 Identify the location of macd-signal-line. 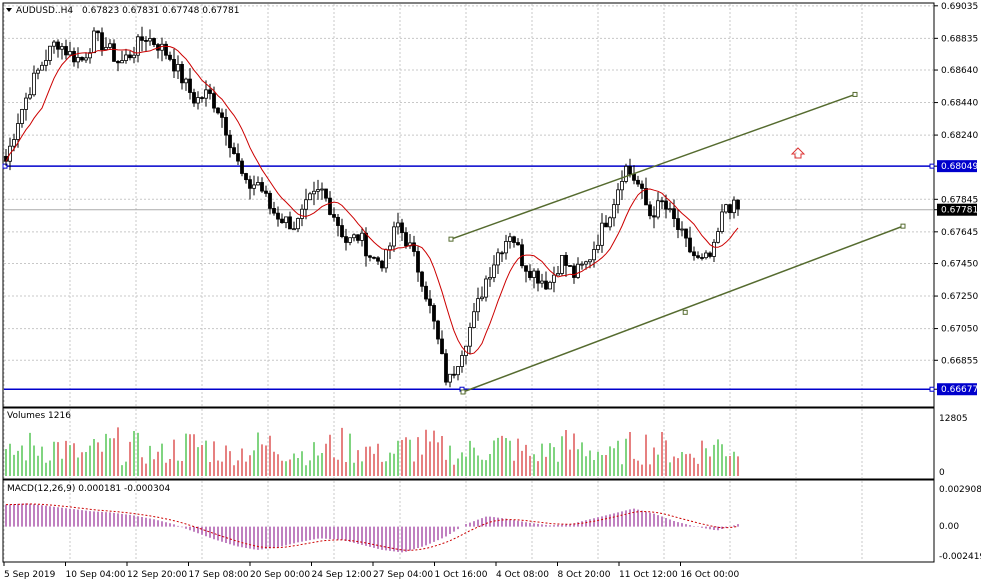
(372, 527).